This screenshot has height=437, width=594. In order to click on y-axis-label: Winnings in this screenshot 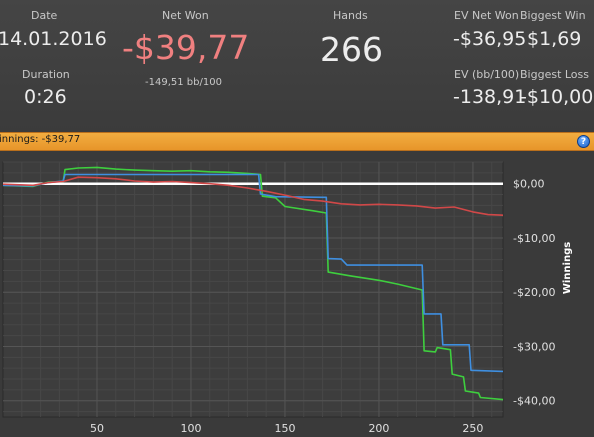, I will do `click(567, 268)`.